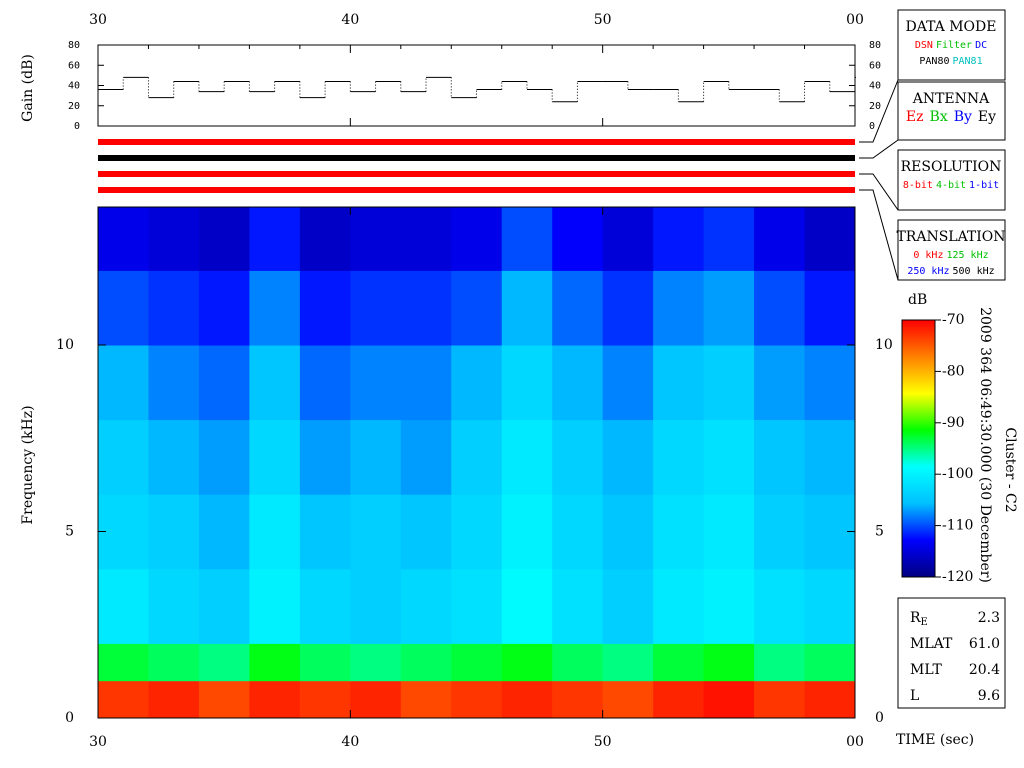 This screenshot has height=768, width=1024. I want to click on y-tick-label: 10, so click(65, 345).